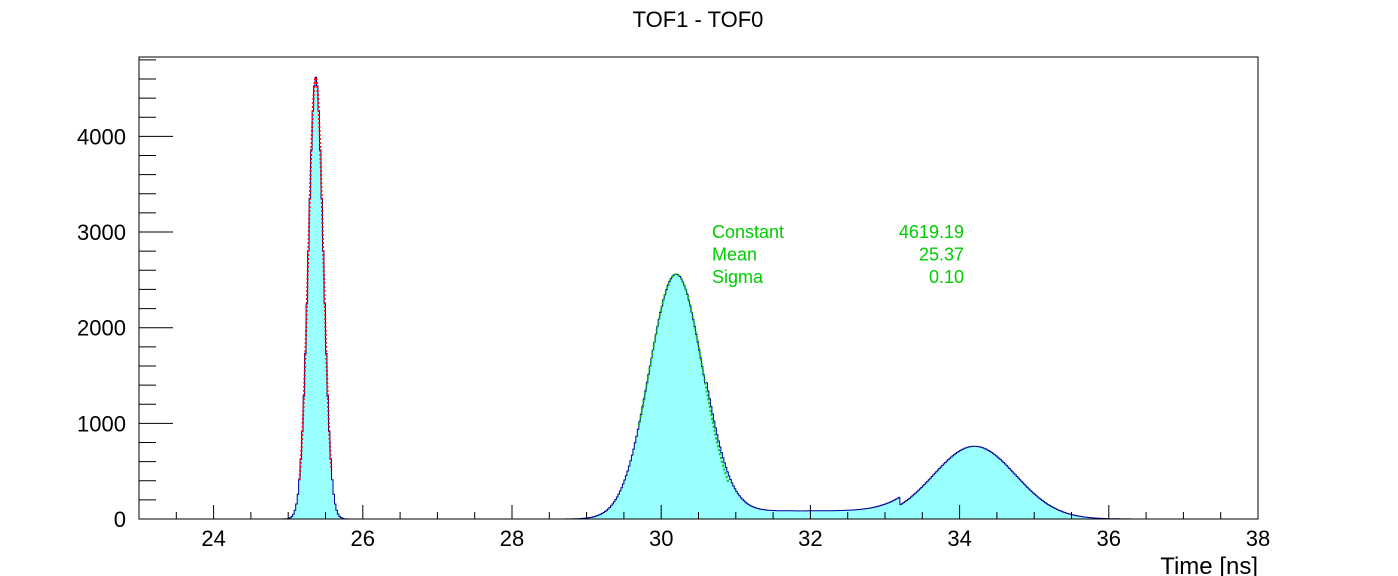 This screenshot has height=576, width=1398. What do you see at coordinates (738, 277) in the screenshot?
I see `stat-label: Sigma` at bounding box center [738, 277].